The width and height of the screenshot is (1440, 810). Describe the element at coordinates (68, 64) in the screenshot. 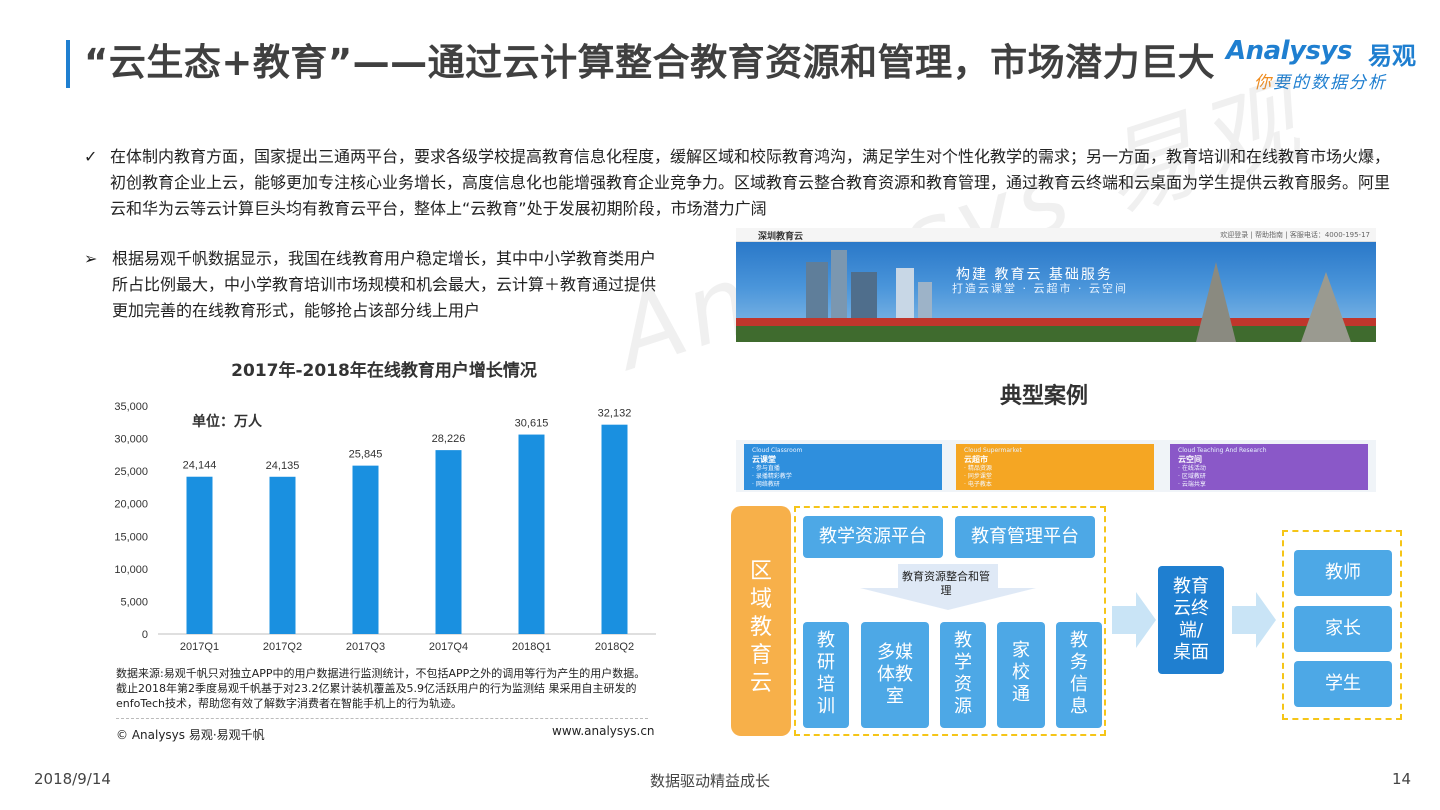

I see `title-accent-bar` at that location.